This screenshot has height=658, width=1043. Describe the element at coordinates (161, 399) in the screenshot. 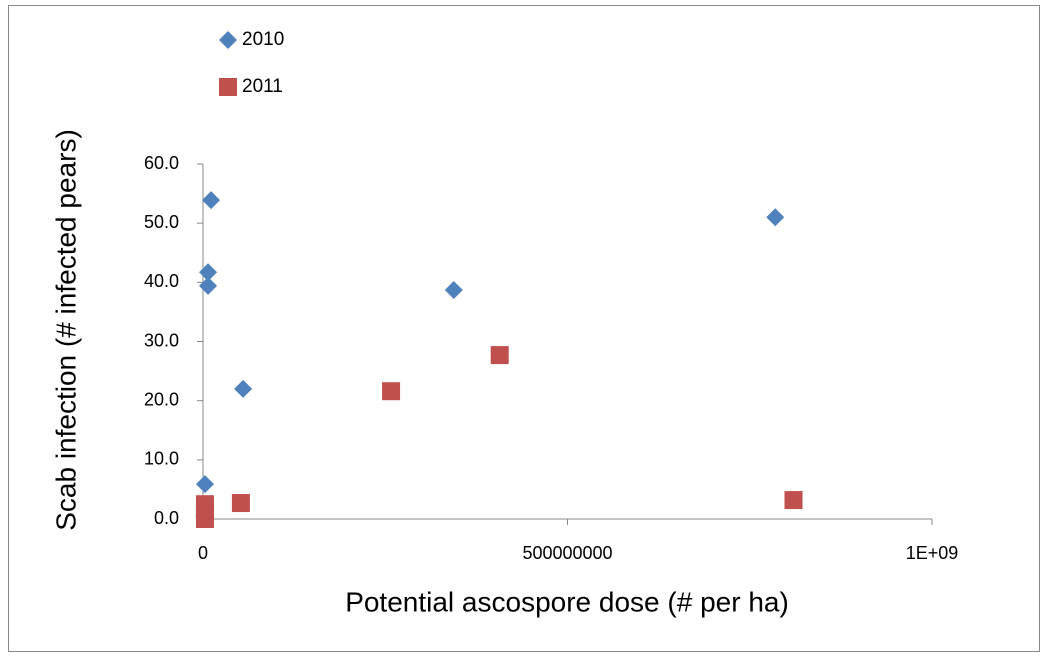

I see `y-tick-label: 20.0` at that location.